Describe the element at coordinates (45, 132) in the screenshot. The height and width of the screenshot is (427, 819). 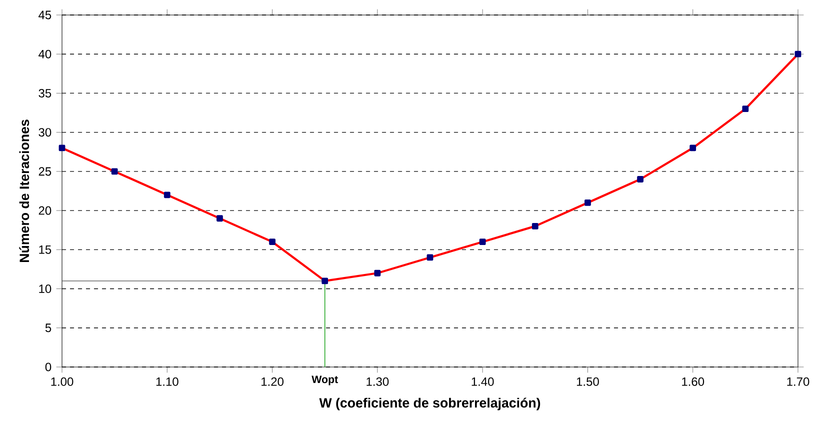
I see `y-tick-label: 30` at that location.